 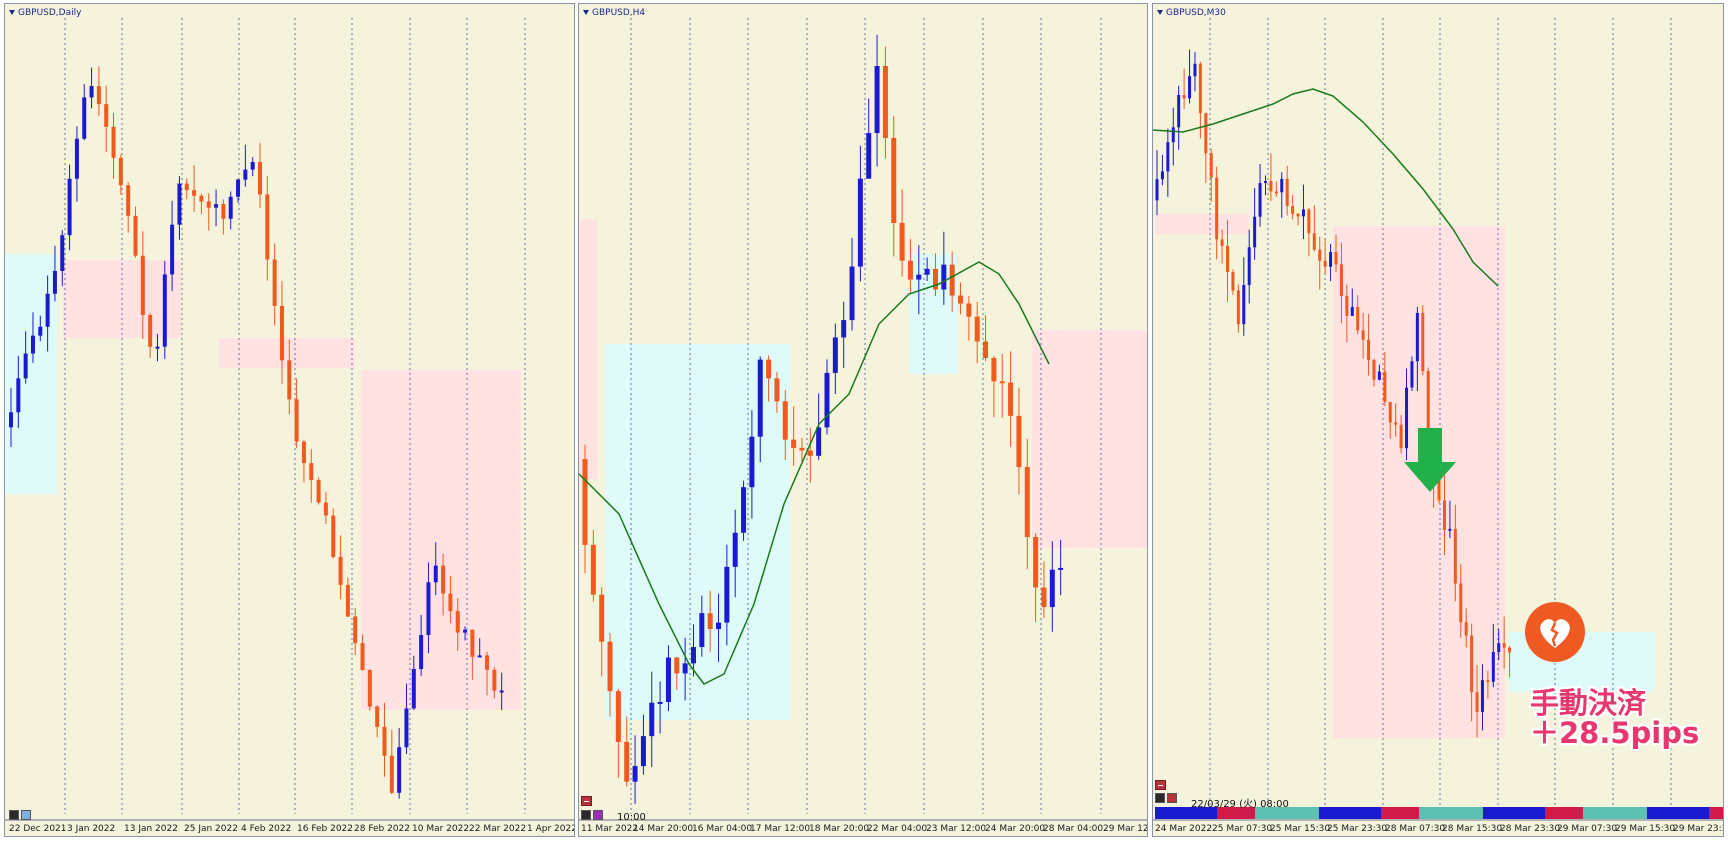 I want to click on chart-title-text: GBPUSD,M30, so click(x=1196, y=13).